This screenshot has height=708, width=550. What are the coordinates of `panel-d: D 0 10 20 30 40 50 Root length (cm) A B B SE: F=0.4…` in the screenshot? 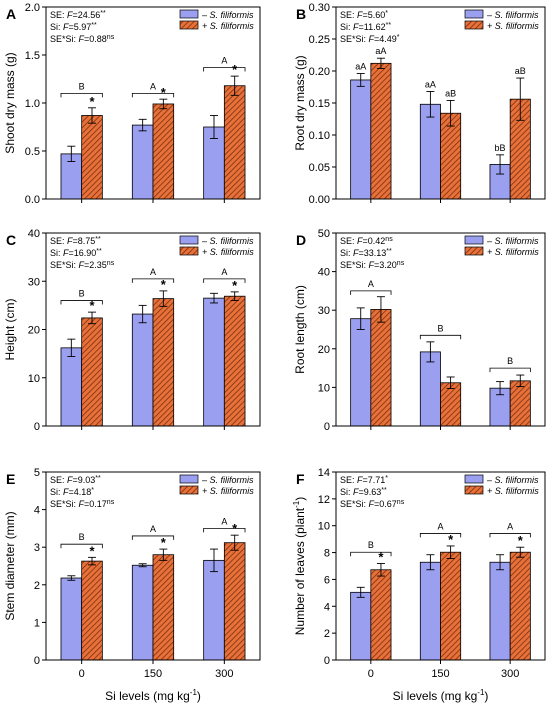 It's located at (419, 330).